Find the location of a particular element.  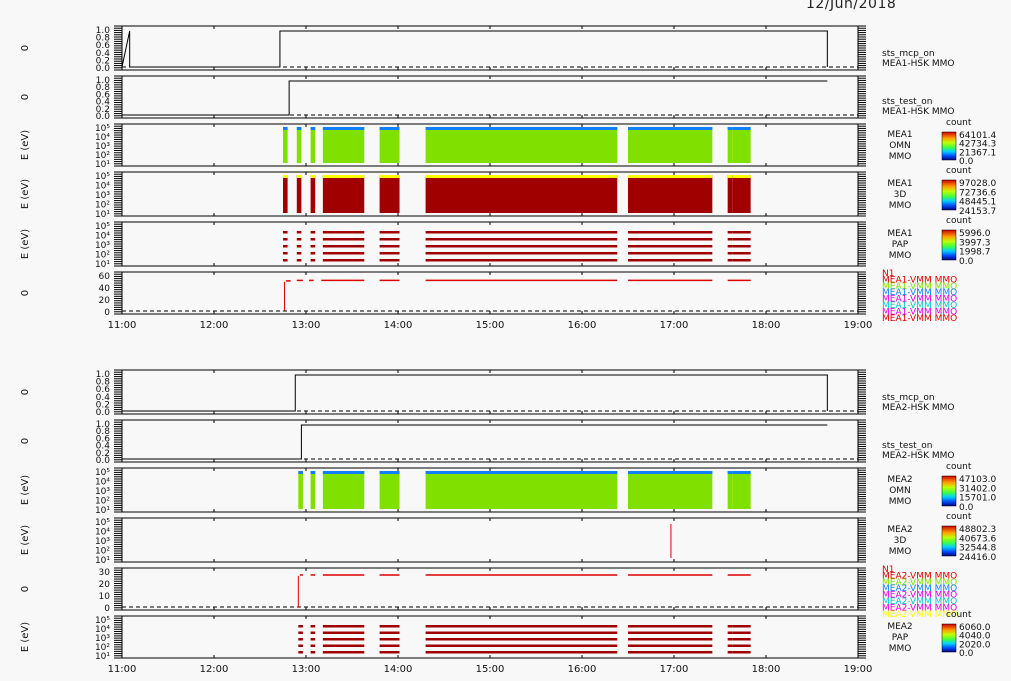

variable-label: sts_test_on is located at coordinates (907, 102).